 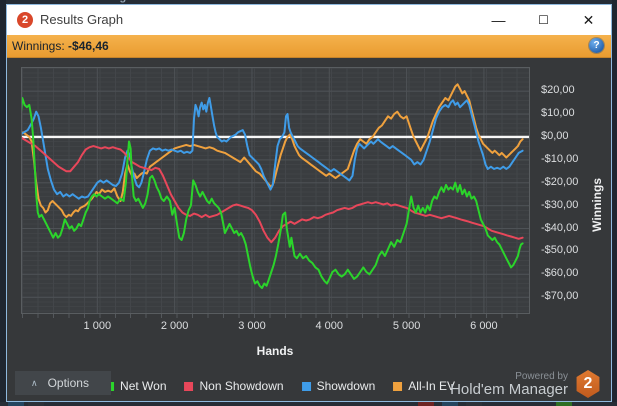 I want to click on x-tick-label: 1 000, so click(x=97, y=326).